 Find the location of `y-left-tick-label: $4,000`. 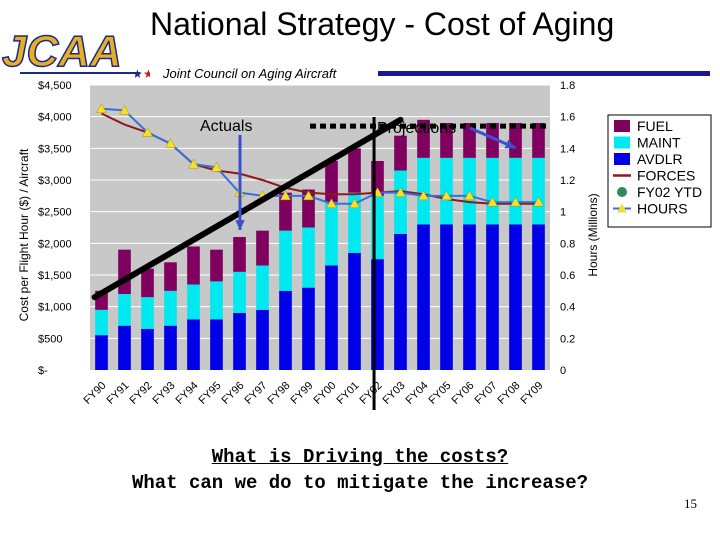

y-left-tick-label: $4,000 is located at coordinates (55, 118).